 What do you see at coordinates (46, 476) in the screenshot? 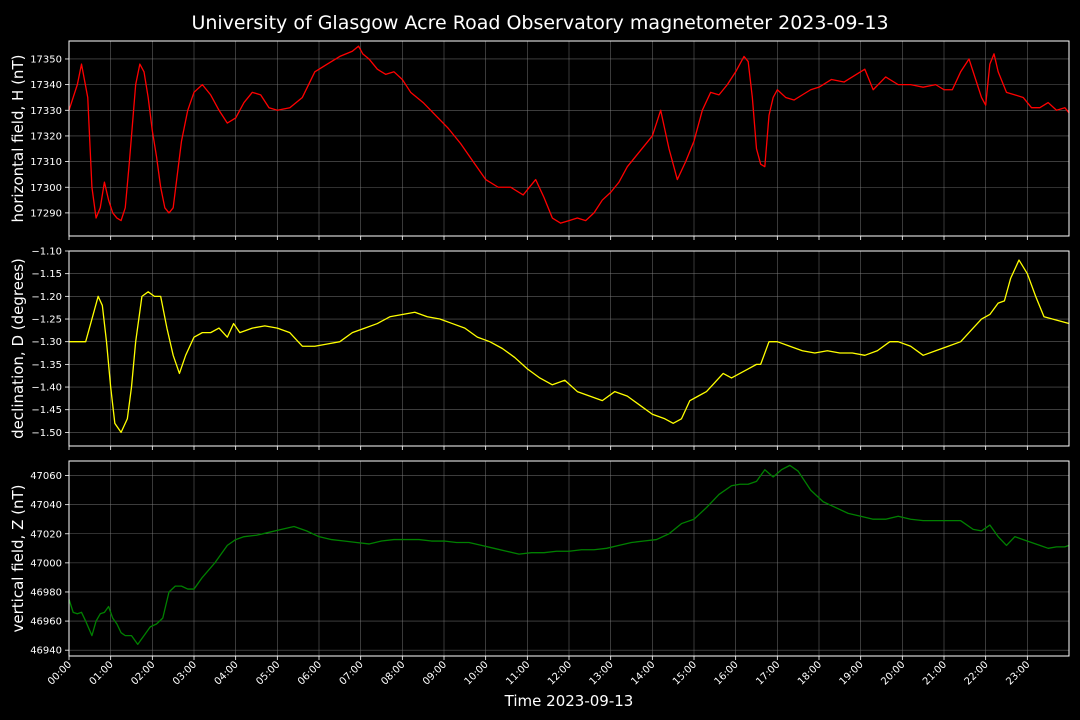
I see `y-tick-label: 47060` at bounding box center [46, 476].